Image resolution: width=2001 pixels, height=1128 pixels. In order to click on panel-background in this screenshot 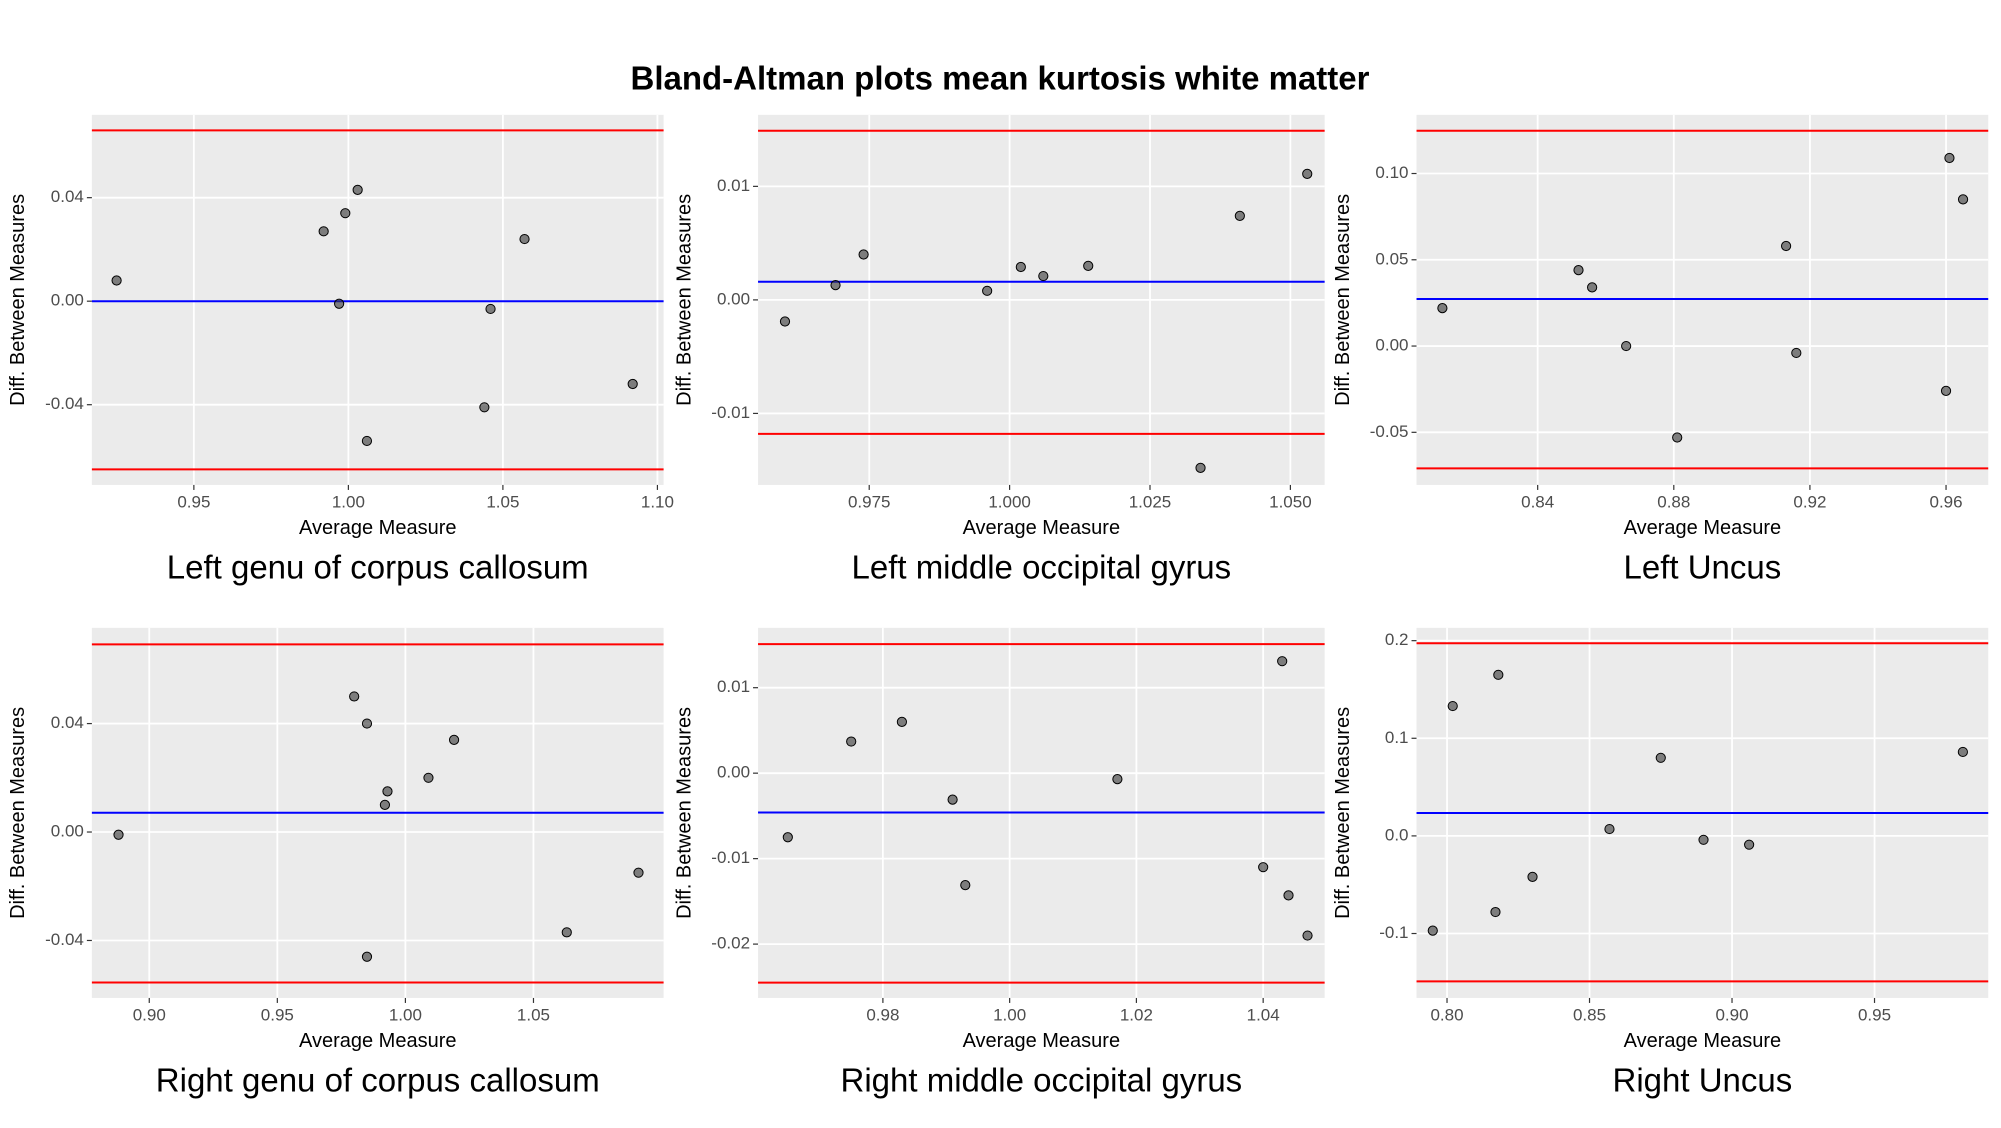, I will do `click(377, 299)`.